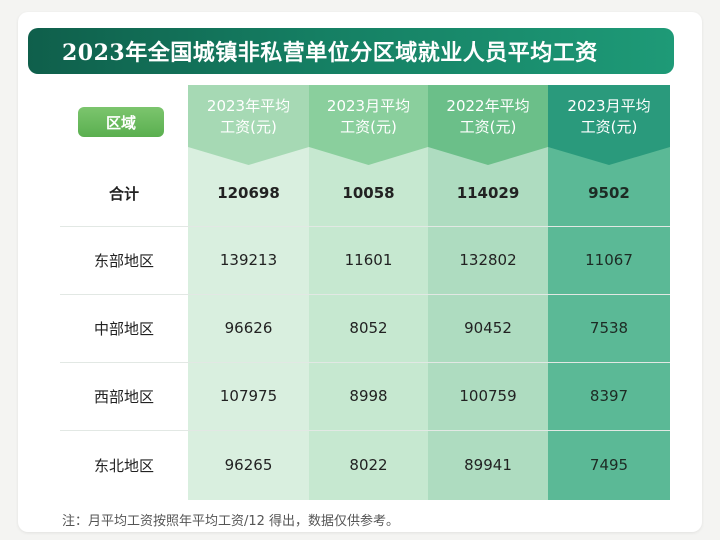 Image resolution: width=720 pixels, height=540 pixels. I want to click on table-cell: 120698, so click(248, 193).